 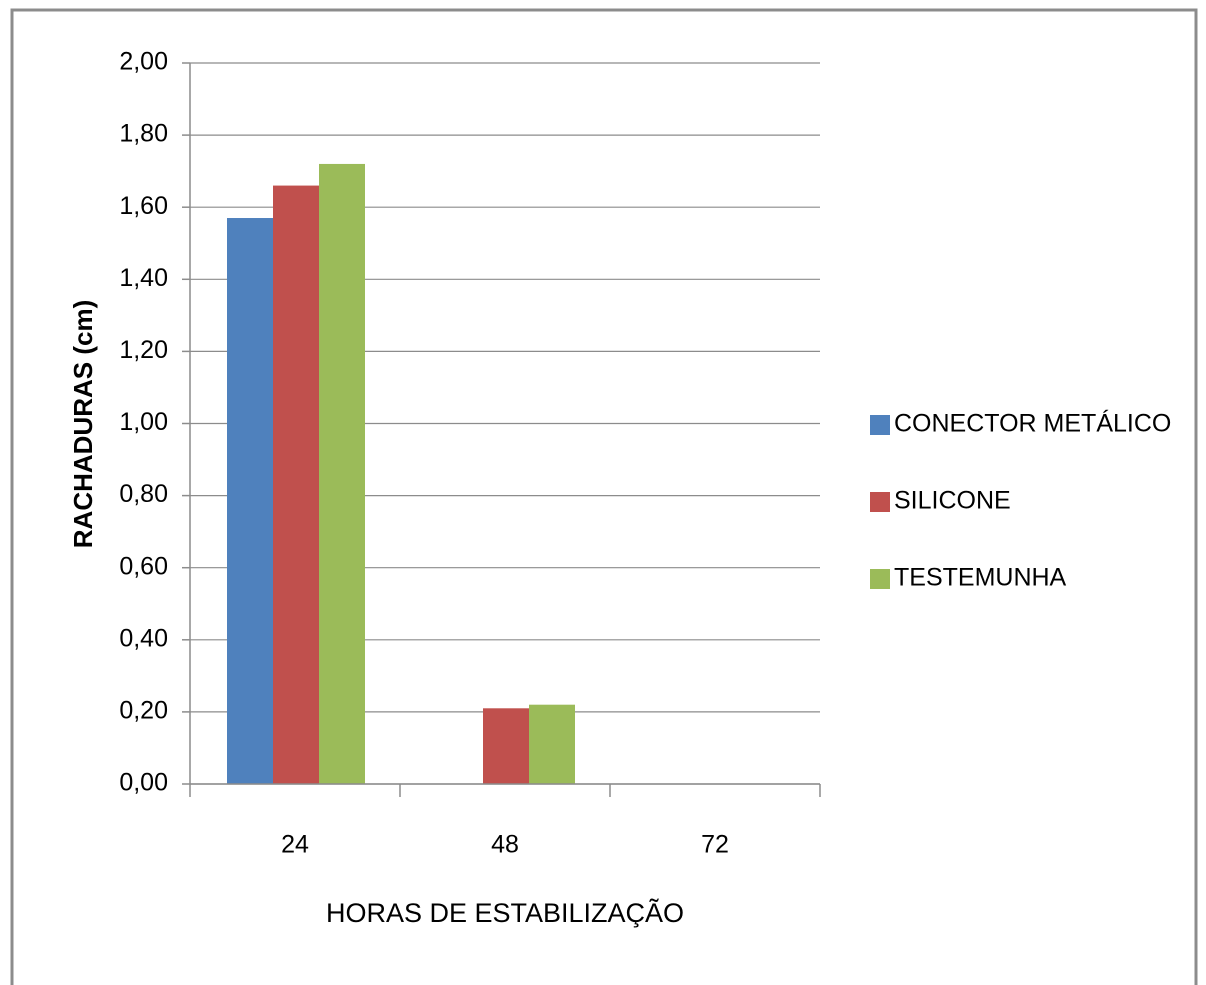 What do you see at coordinates (143, 711) in the screenshot?
I see `y-tick-label: 0,20` at bounding box center [143, 711].